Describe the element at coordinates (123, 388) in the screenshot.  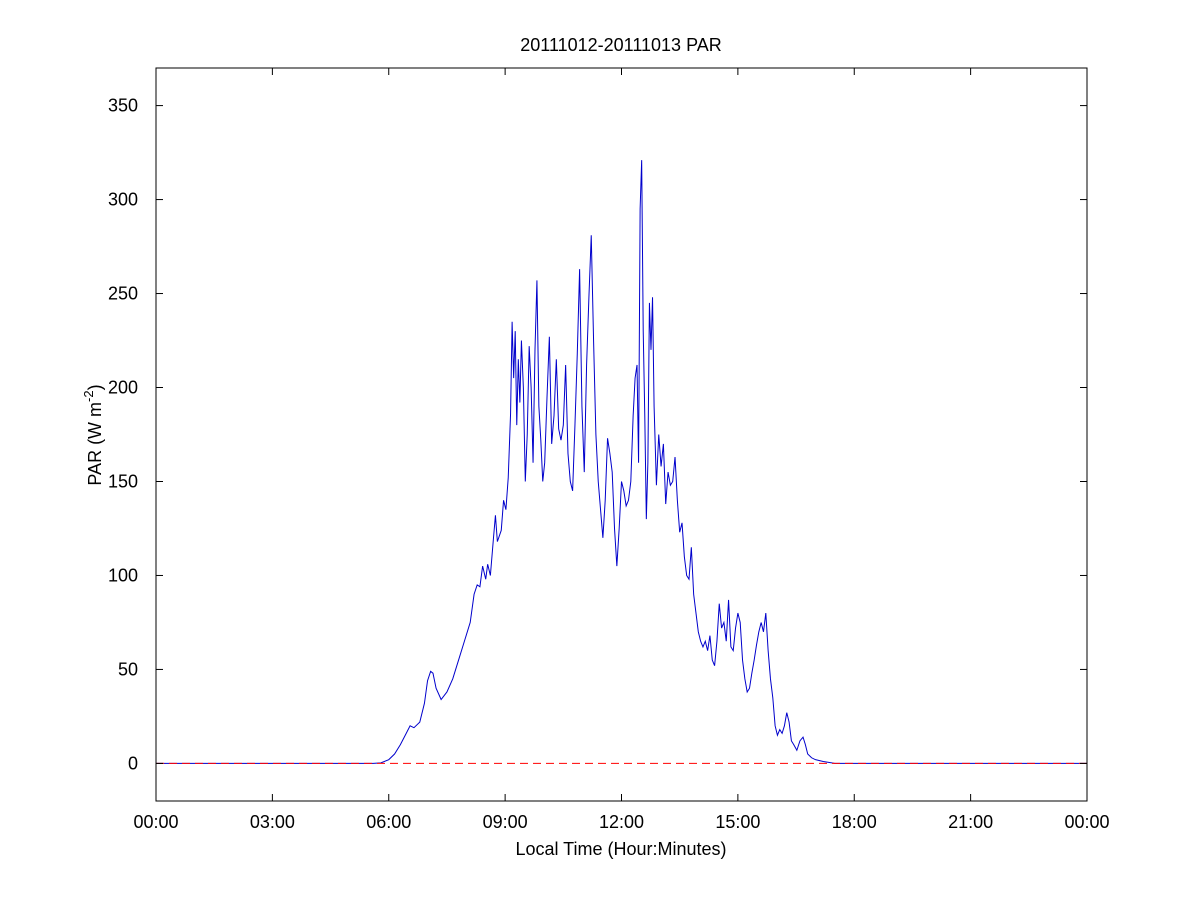
I see `y-tick-label: 200` at that location.